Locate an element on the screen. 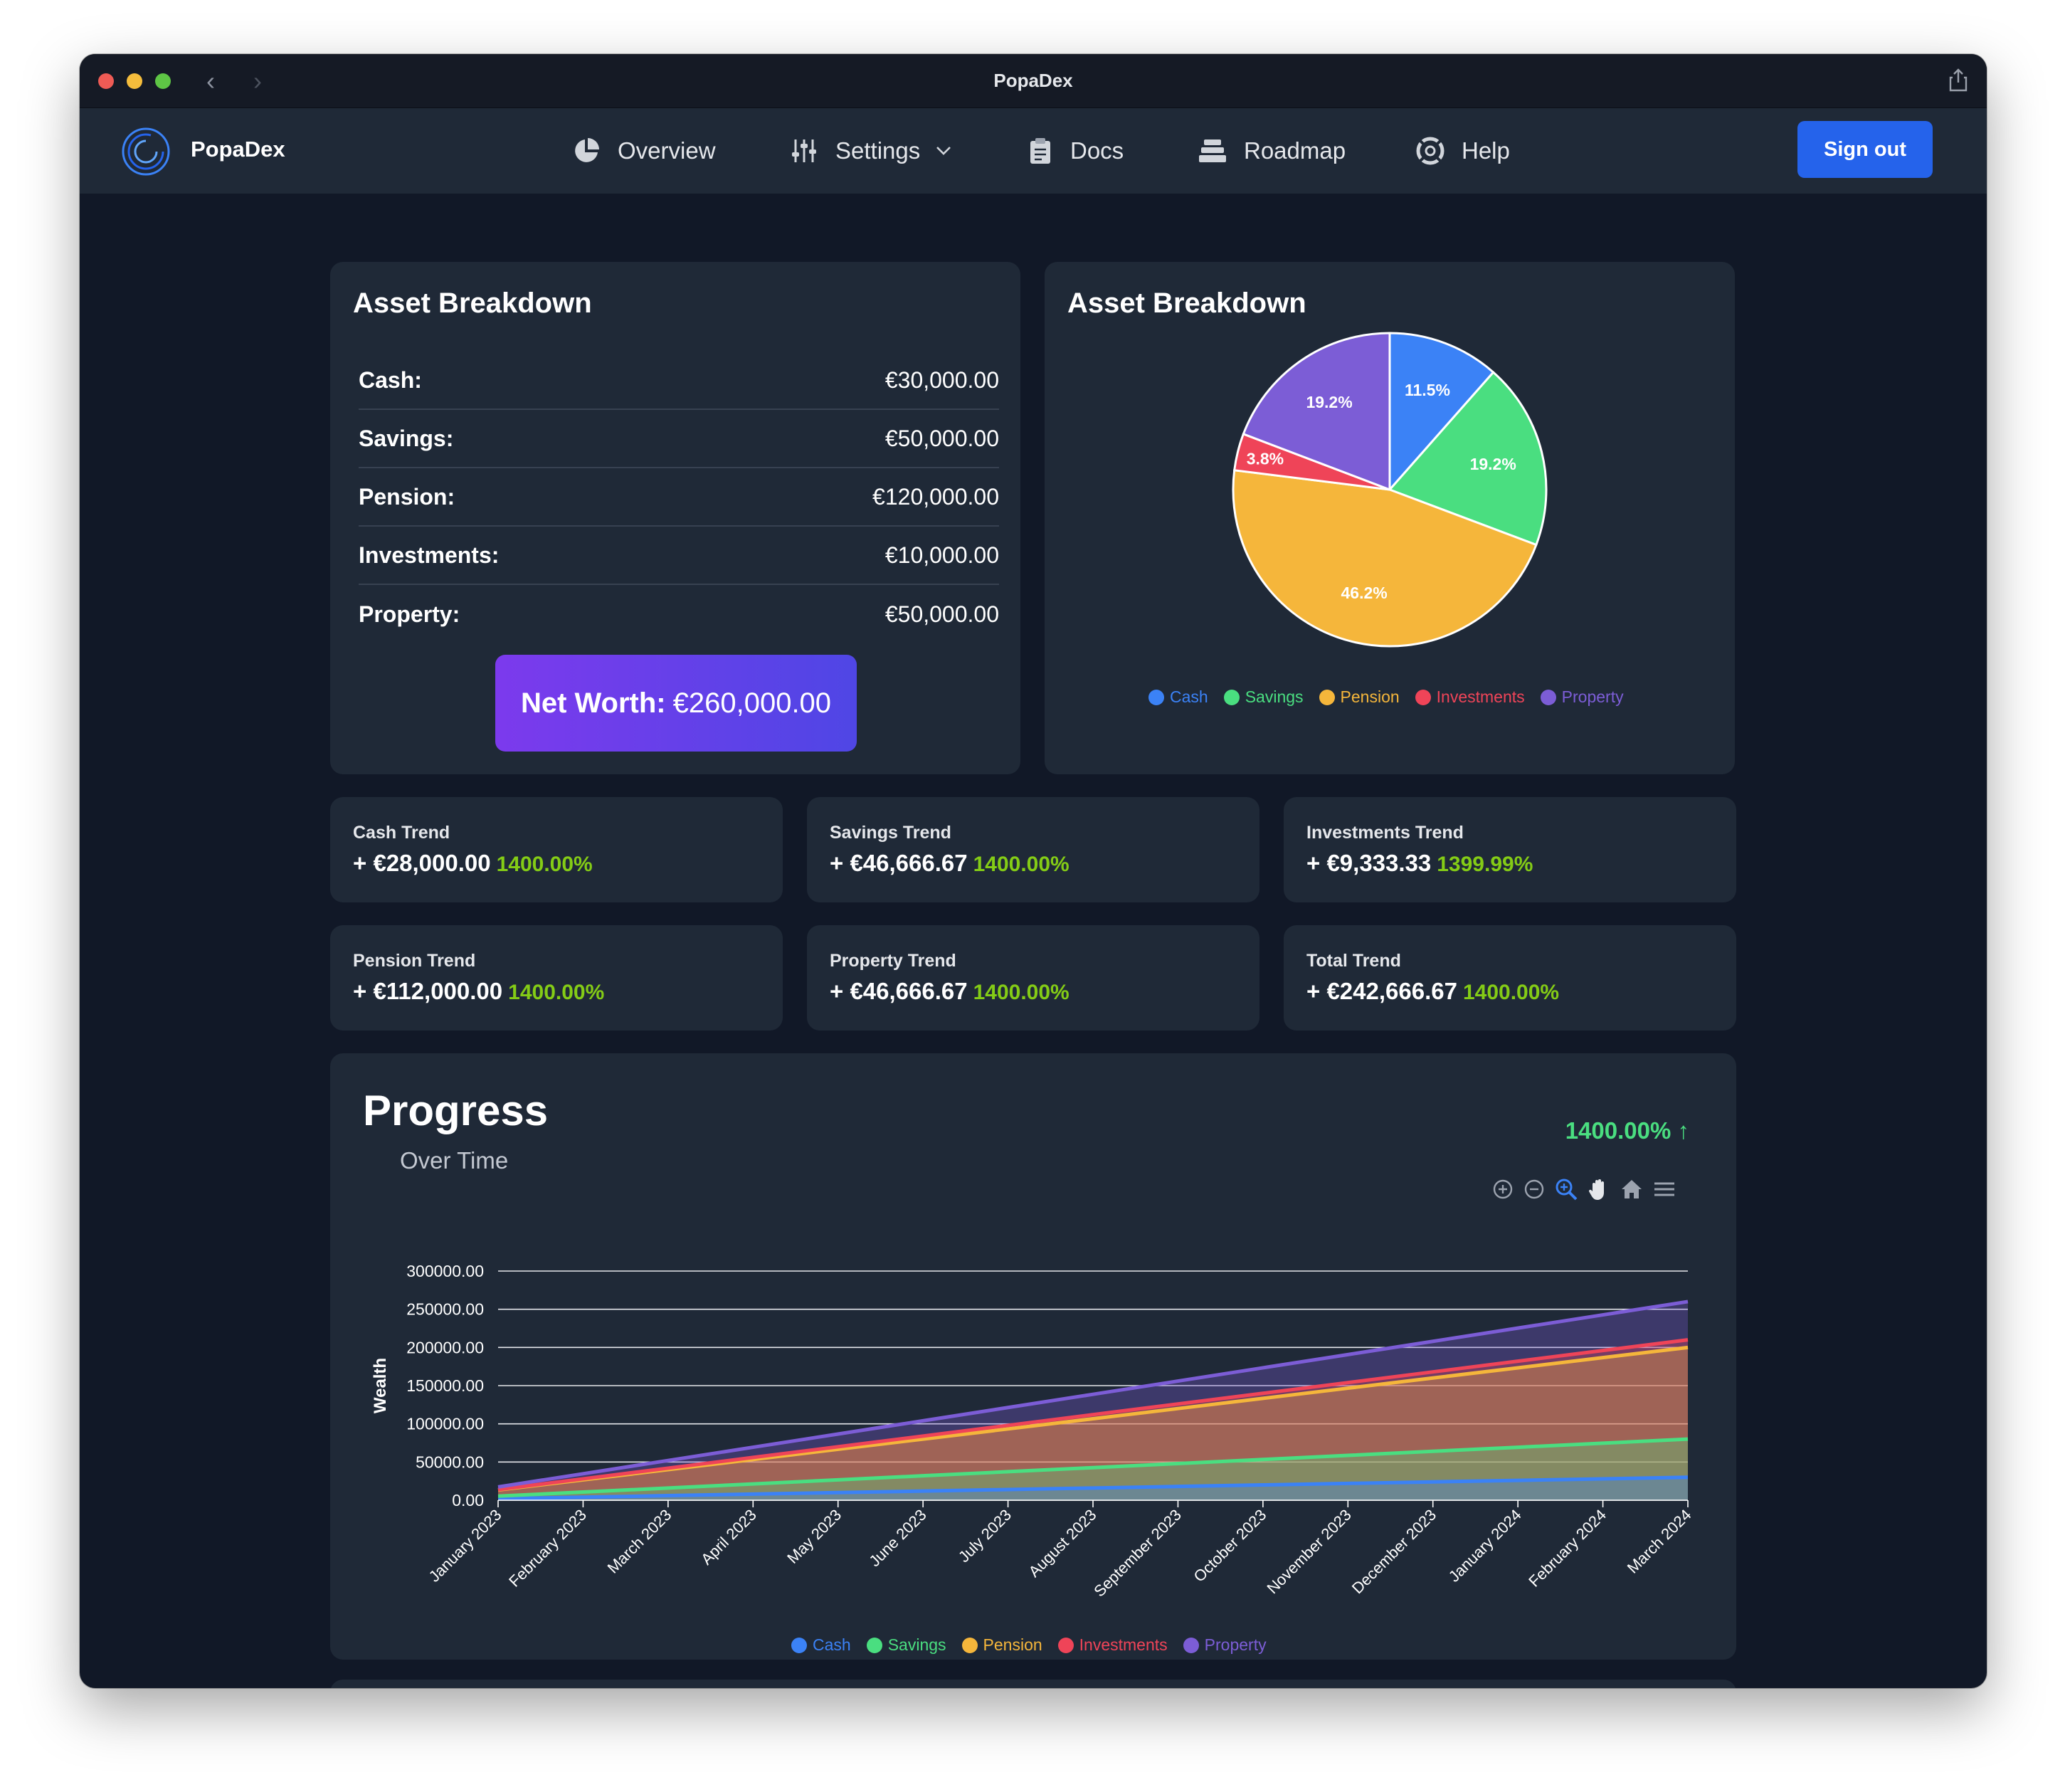 The image size is (2065, 1792). lifebuoy-icon is located at coordinates (1430, 151).